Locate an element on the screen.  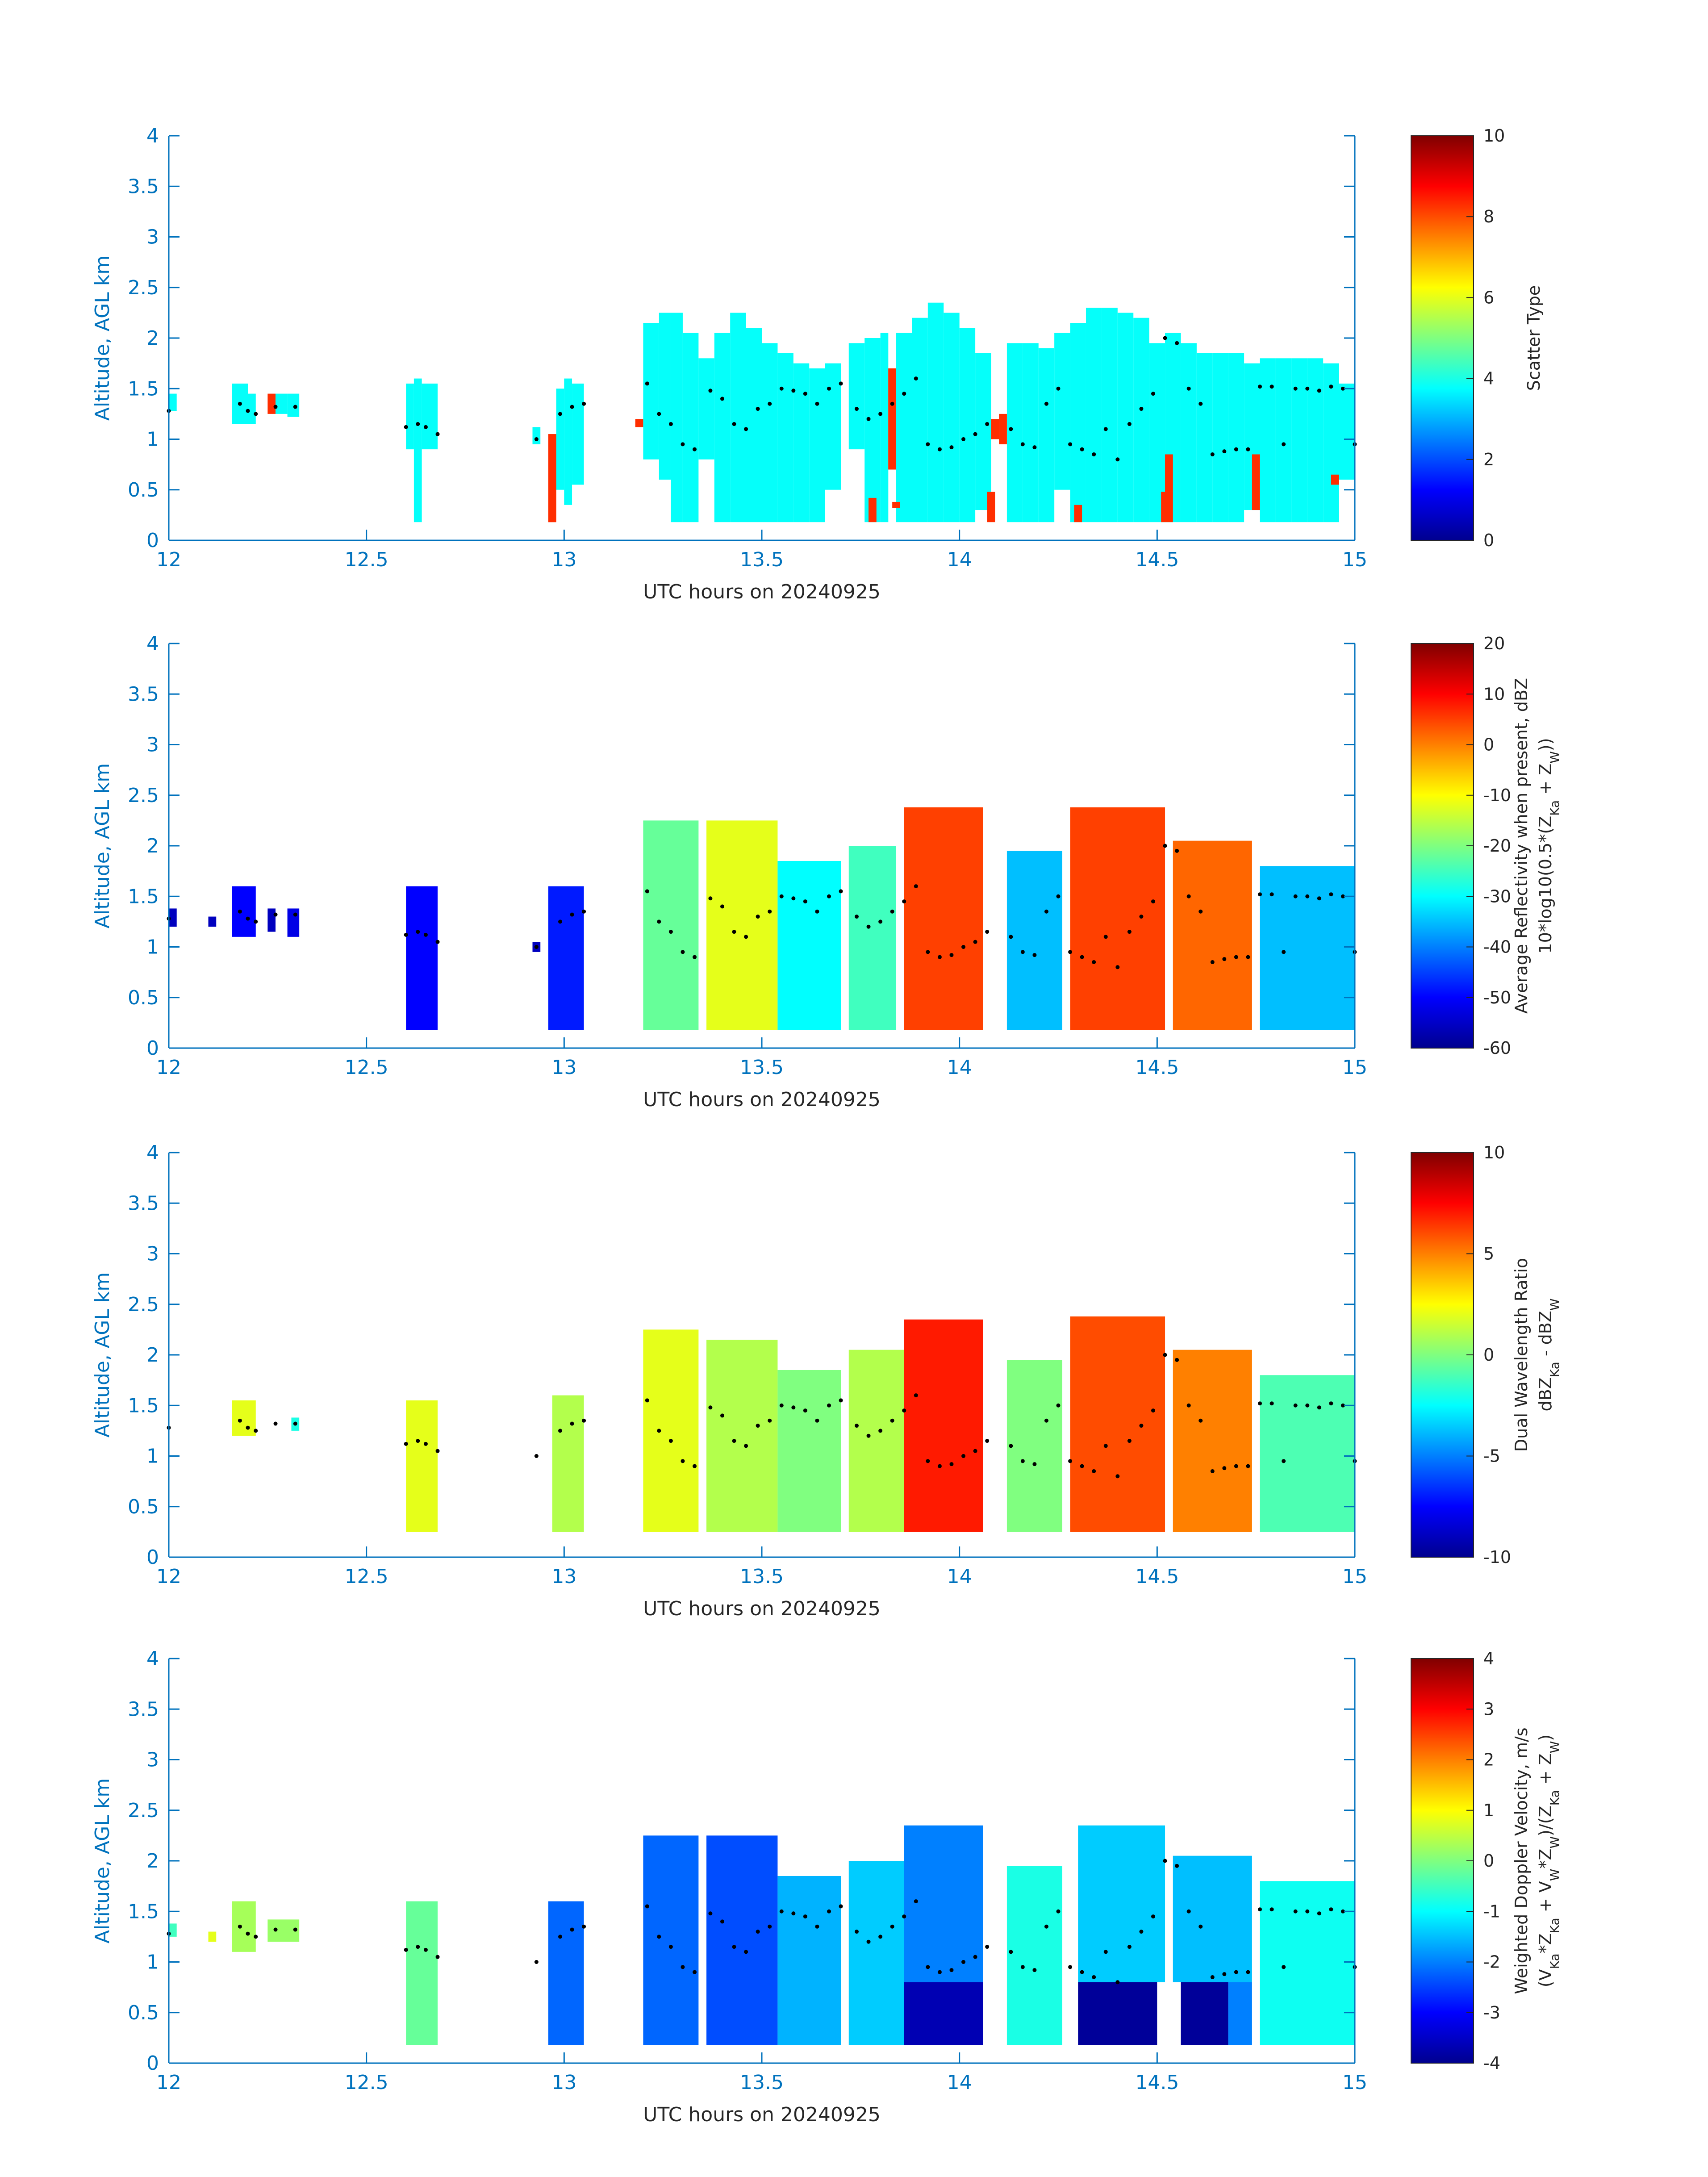
colorbar-tick-label: 5 is located at coordinates (1488, 1254).